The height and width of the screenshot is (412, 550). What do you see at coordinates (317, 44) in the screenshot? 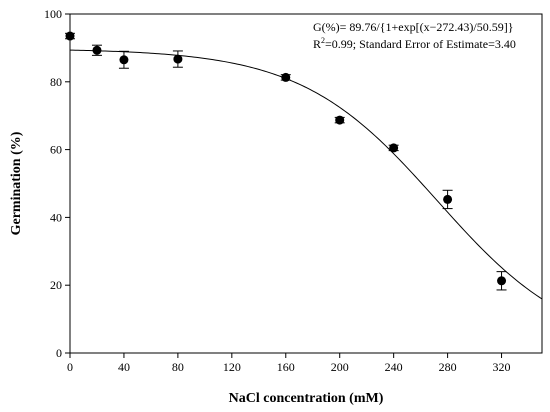
I see `r-squared-base: R` at bounding box center [317, 44].